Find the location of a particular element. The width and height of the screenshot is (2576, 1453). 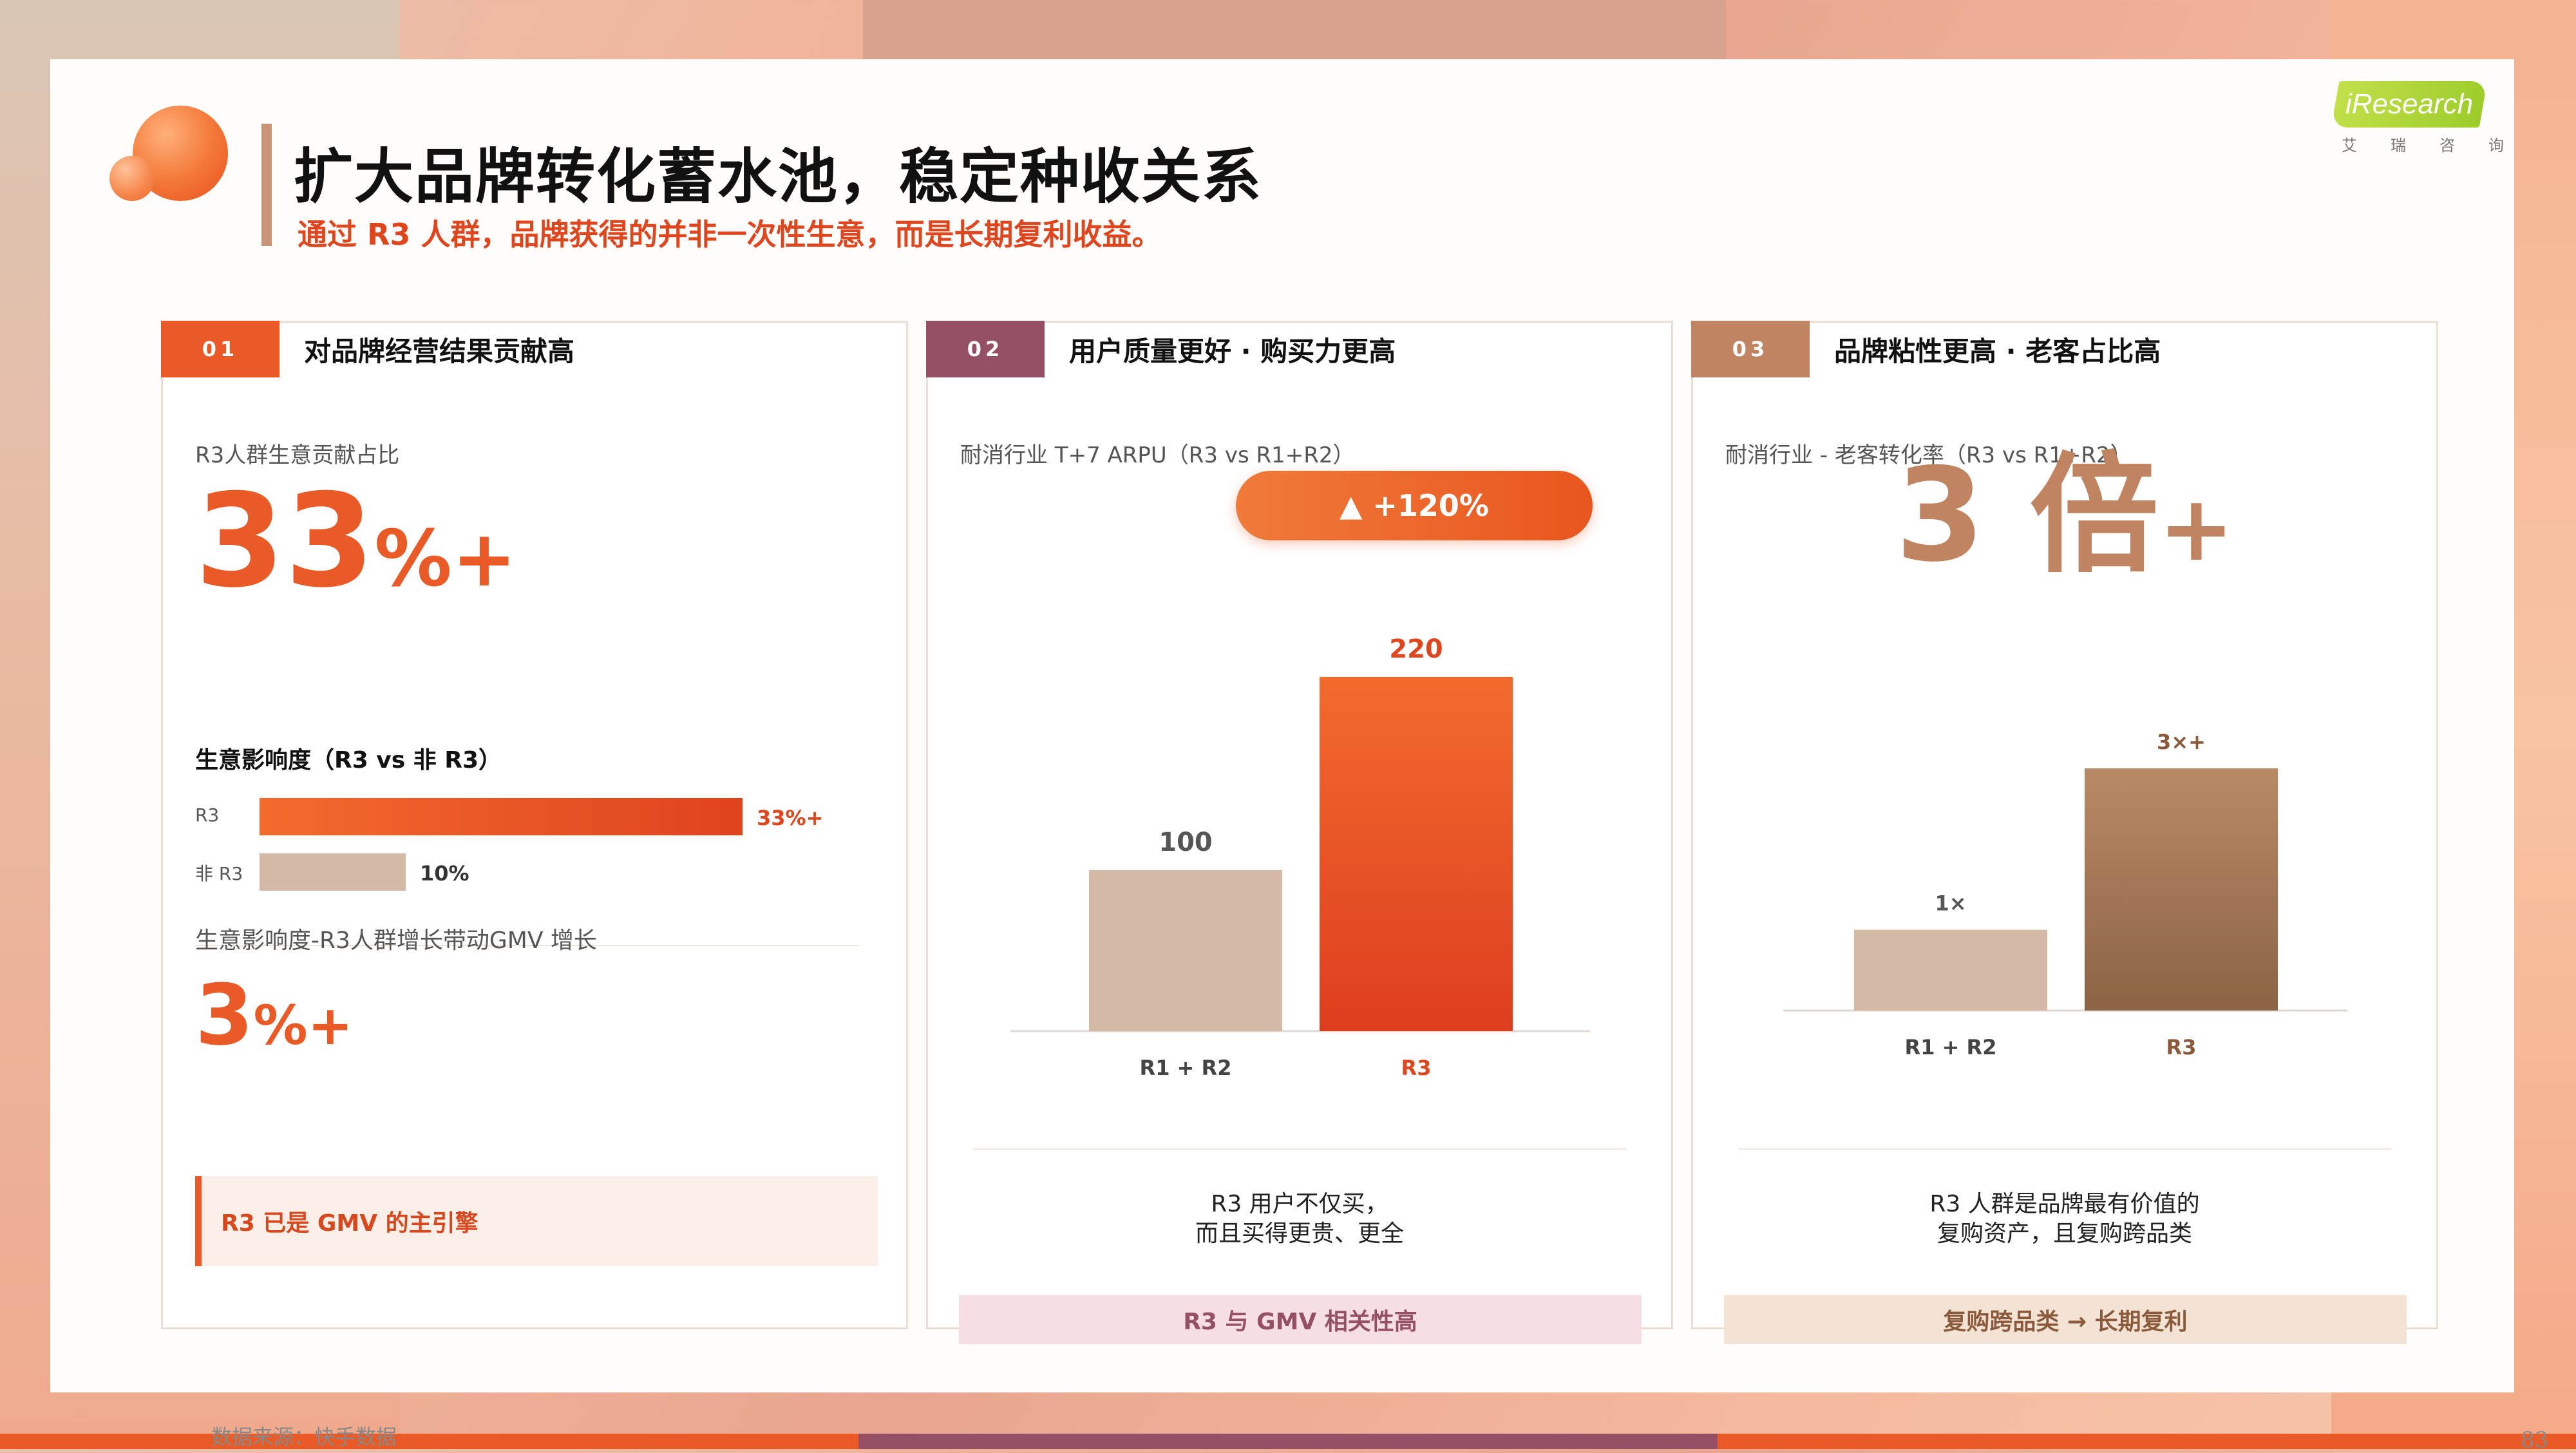

bar-value-r3: 33%+ is located at coordinates (790, 818).